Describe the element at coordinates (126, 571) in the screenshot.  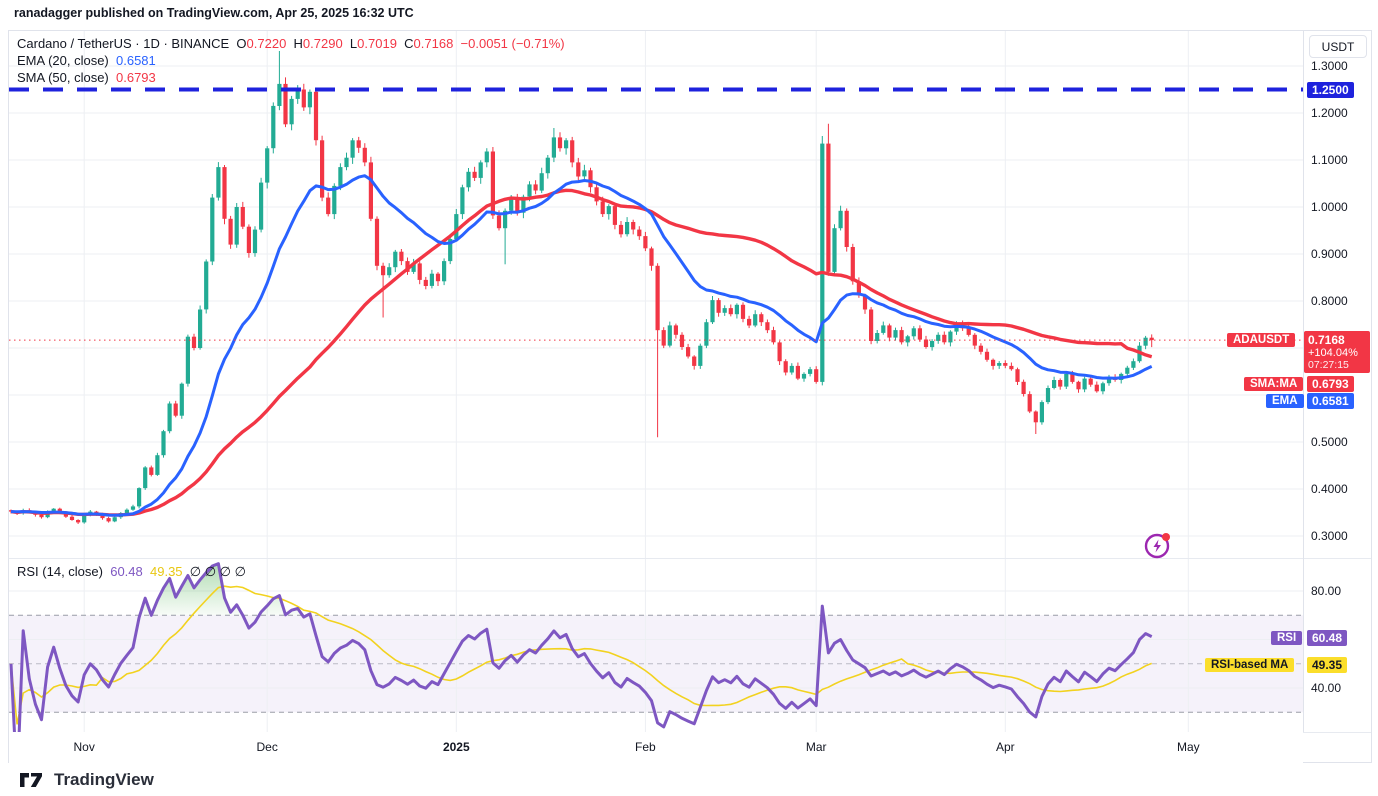
I see `rsi-value: 60.48` at that location.